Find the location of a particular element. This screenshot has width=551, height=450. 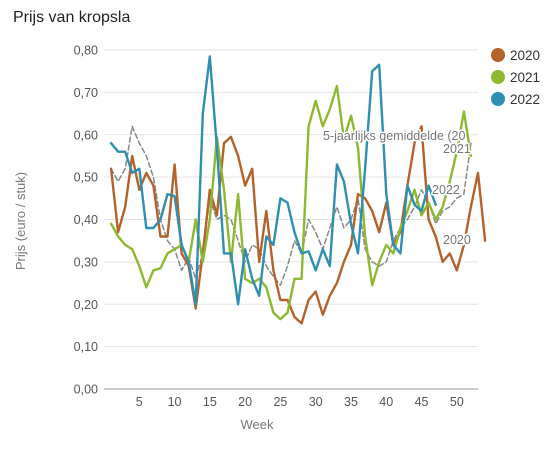

y-tick-label: 0,50 is located at coordinates (86, 178).